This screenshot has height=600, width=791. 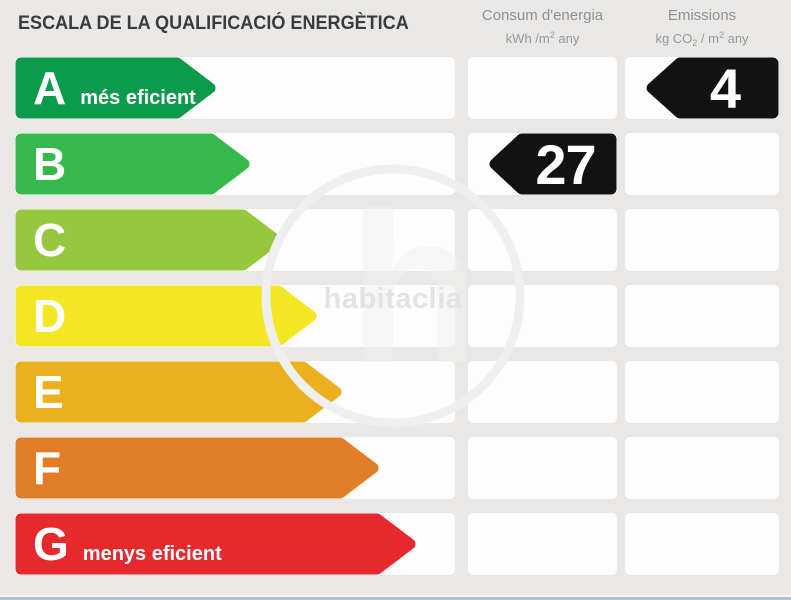 I want to click on rating-arrow-A-icon, so click(x=115, y=88).